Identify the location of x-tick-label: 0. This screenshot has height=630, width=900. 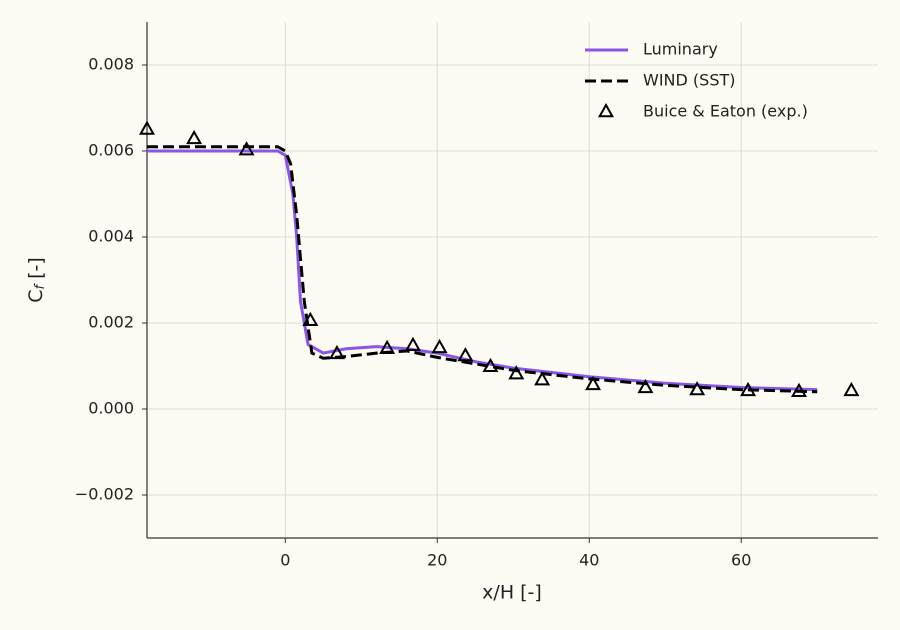
(285, 560).